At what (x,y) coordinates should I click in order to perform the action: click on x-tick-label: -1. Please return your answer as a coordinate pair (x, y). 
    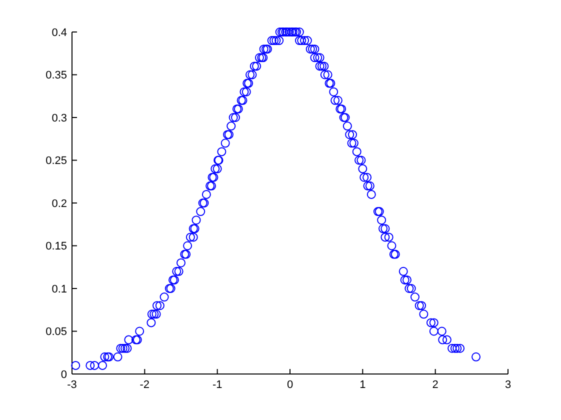
    Looking at the image, I should click on (217, 385).